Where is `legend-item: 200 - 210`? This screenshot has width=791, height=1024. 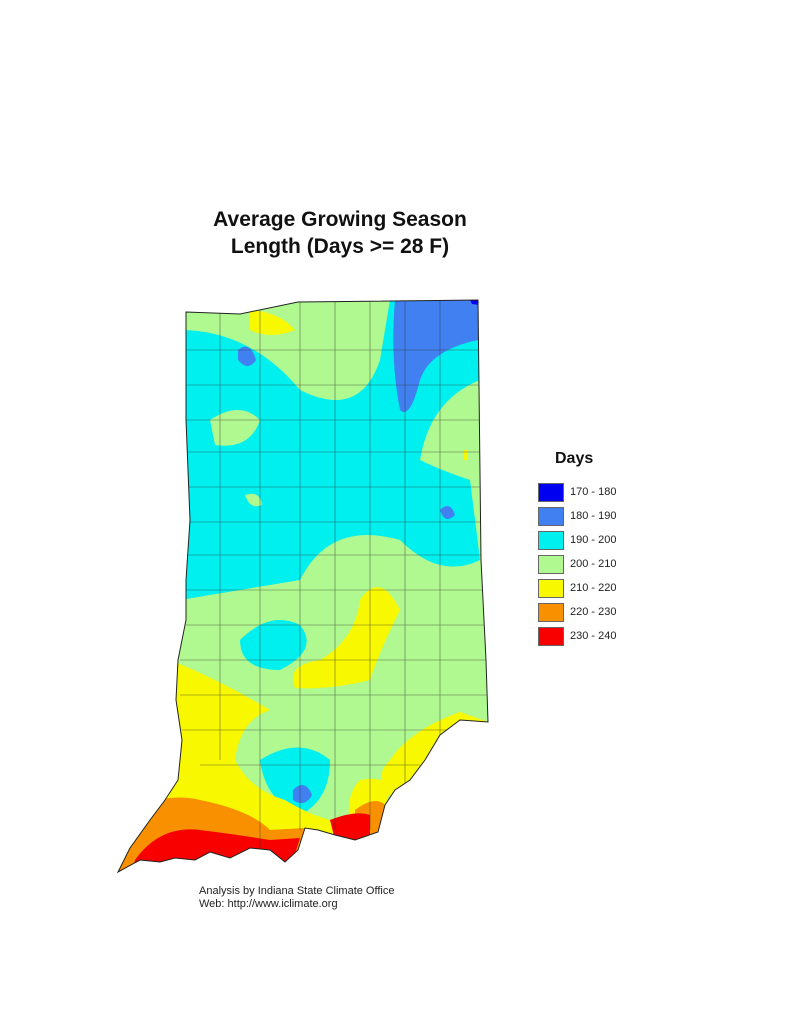
legend-item: 200 - 210 is located at coordinates (577, 564).